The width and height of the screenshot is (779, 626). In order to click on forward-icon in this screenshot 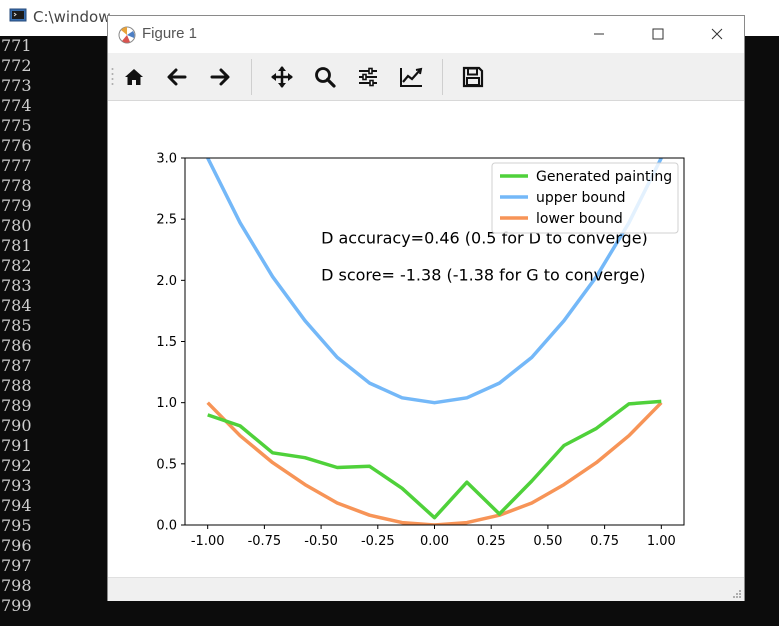, I will do `click(220, 77)`.